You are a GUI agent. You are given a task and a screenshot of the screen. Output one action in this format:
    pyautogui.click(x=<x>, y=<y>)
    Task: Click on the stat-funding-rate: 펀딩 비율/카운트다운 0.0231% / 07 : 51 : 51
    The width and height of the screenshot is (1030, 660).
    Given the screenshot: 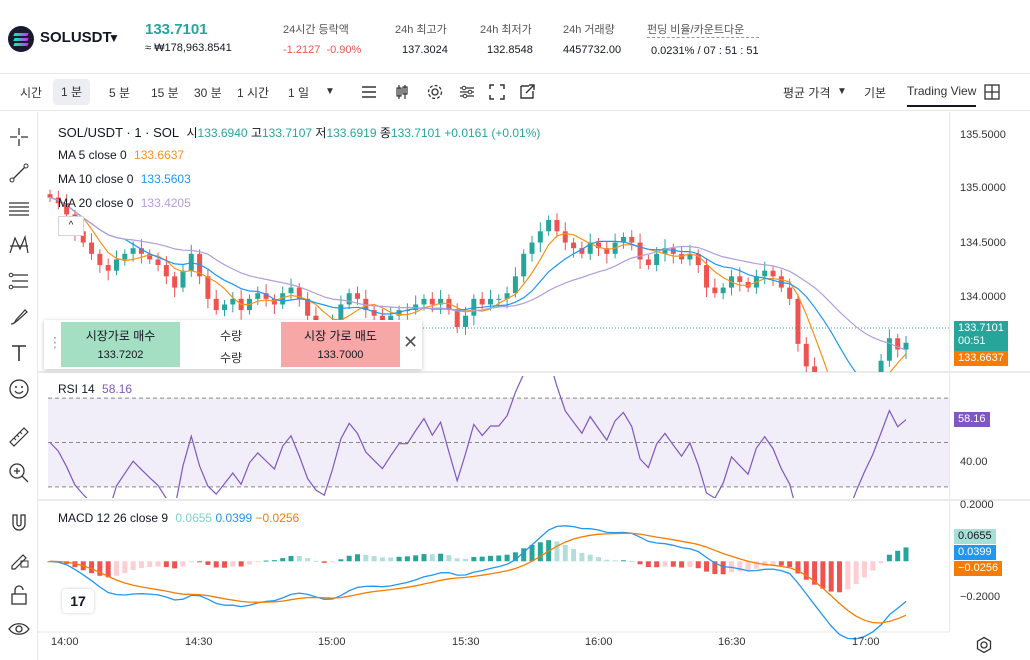 What is the action you would take?
    pyautogui.click(x=703, y=39)
    